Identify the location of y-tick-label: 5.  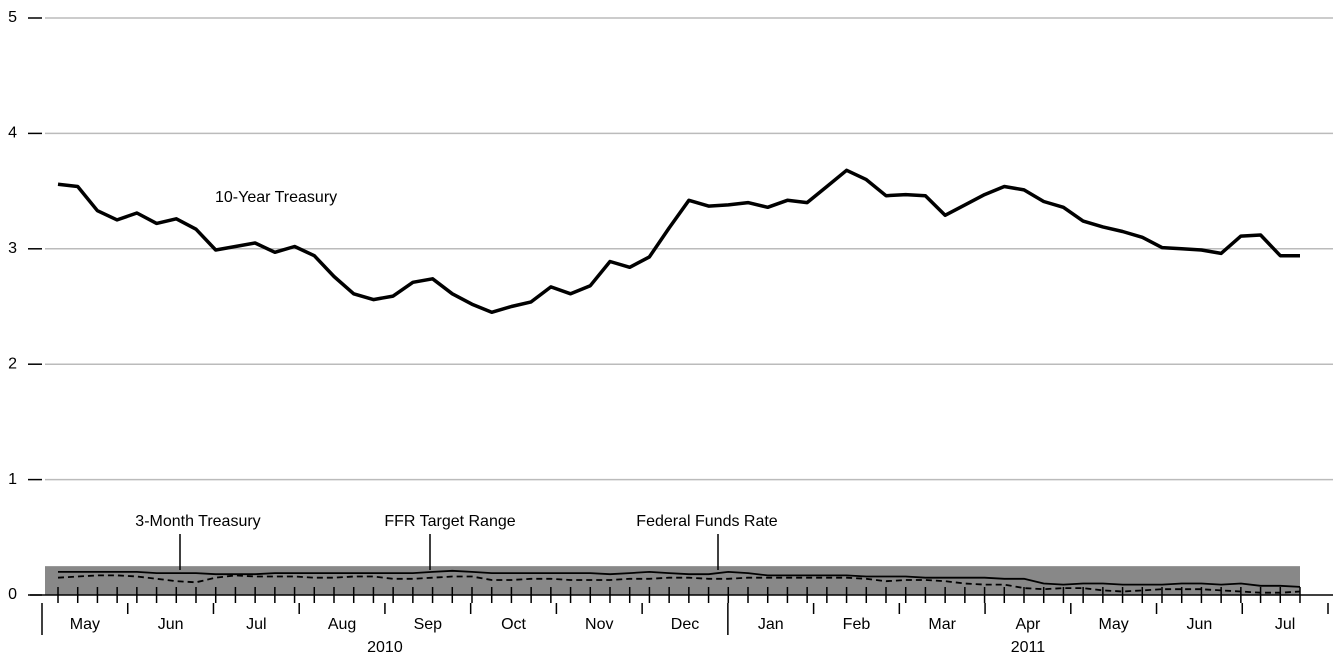
(12, 17).